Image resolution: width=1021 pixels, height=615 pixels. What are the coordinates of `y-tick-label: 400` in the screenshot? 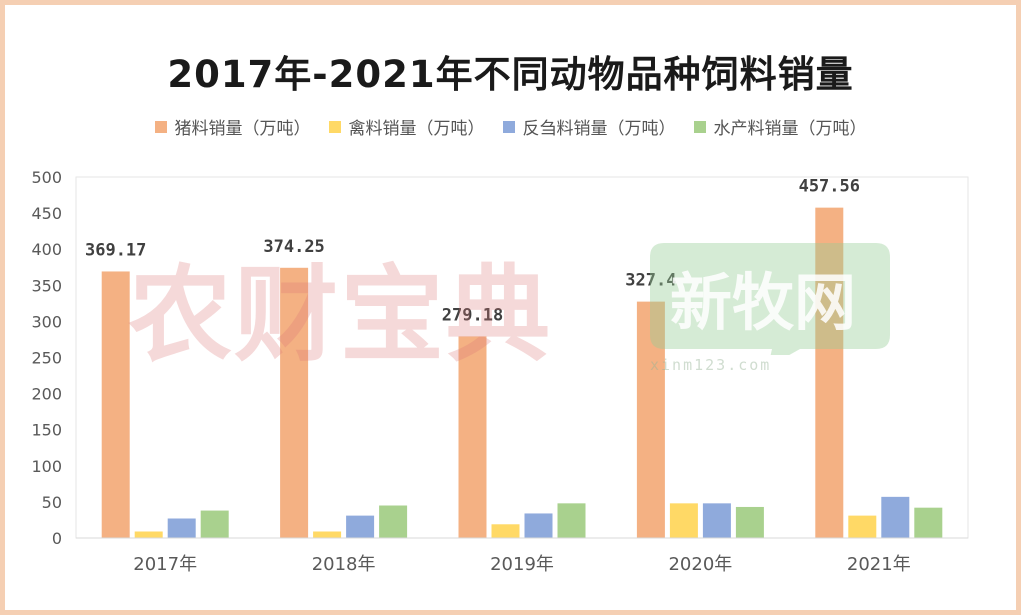 It's located at (46, 249).